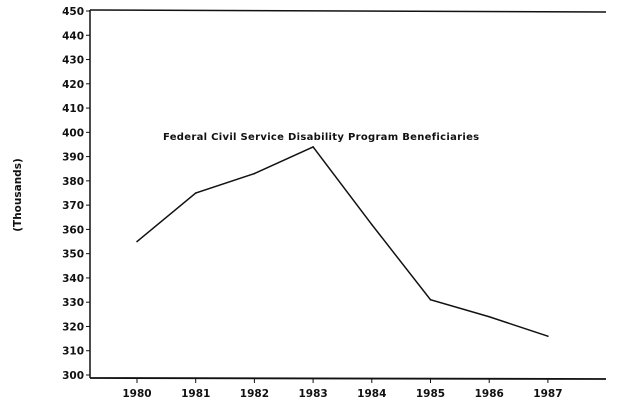 The height and width of the screenshot is (410, 620). What do you see at coordinates (254, 394) in the screenshot?
I see `x-tick-label: 1982` at bounding box center [254, 394].